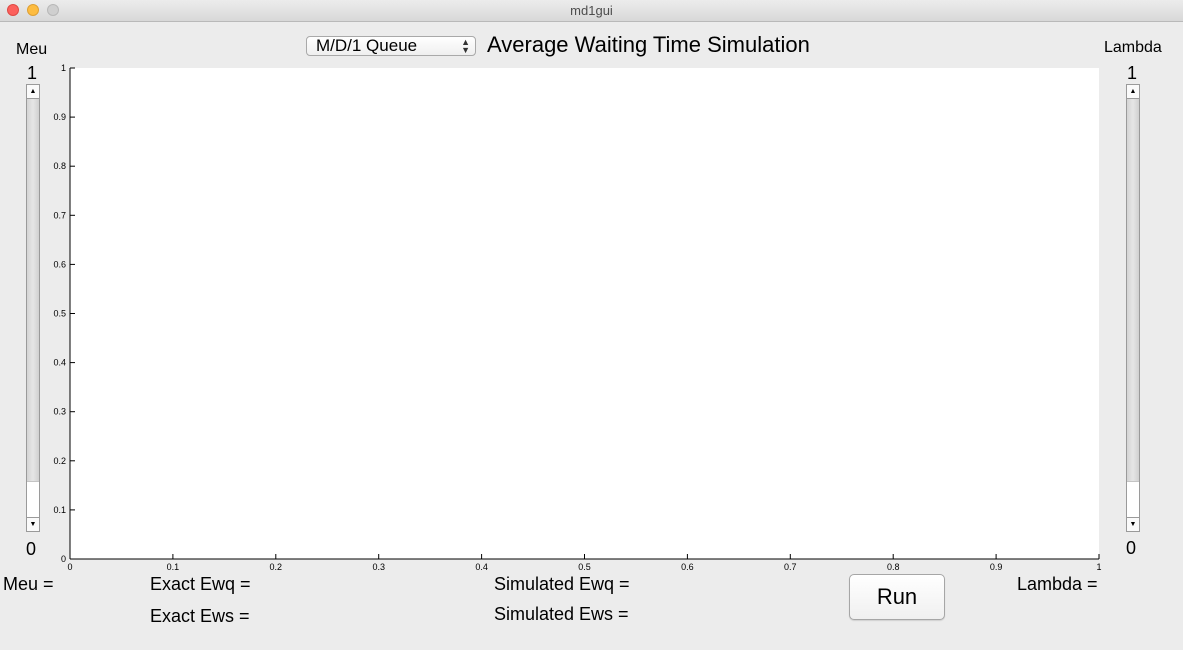 Image resolution: width=1183 pixels, height=650 pixels. I want to click on simulated-ews-readout: Simulated Ews =, so click(561, 614).